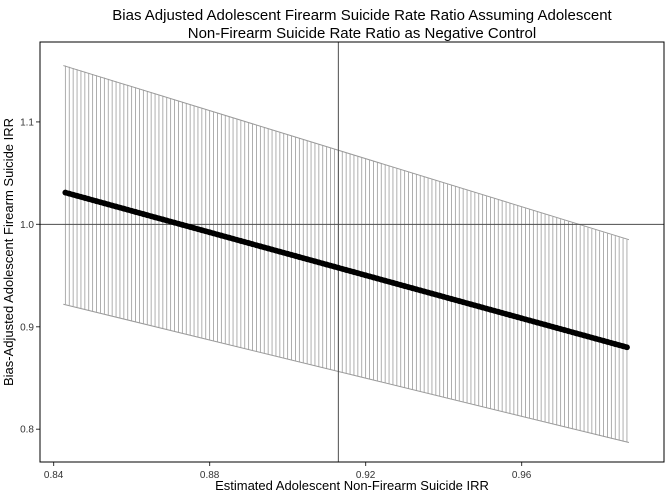  What do you see at coordinates (27, 430) in the screenshot?
I see `y-tick-label-0: 0.8` at bounding box center [27, 430].